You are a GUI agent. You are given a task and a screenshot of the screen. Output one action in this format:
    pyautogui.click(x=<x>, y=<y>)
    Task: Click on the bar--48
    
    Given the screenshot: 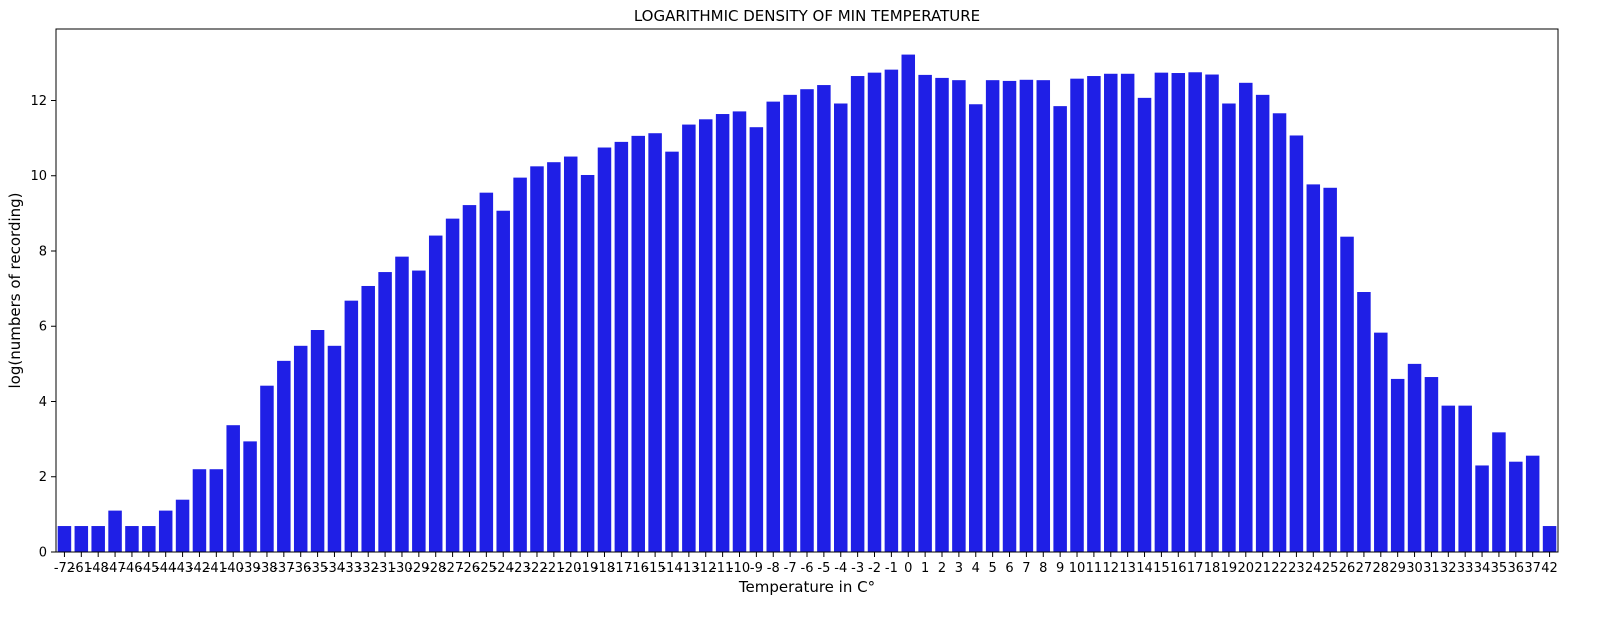 What is the action you would take?
    pyautogui.click(x=98, y=539)
    